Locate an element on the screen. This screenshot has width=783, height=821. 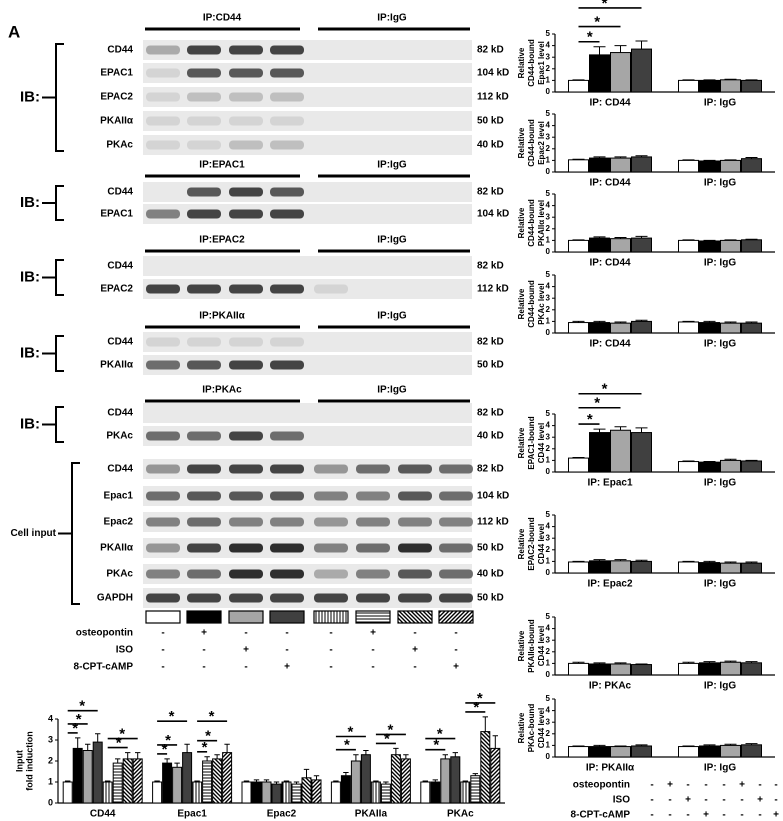
ib-label: Cell input is located at coordinates (33, 533).